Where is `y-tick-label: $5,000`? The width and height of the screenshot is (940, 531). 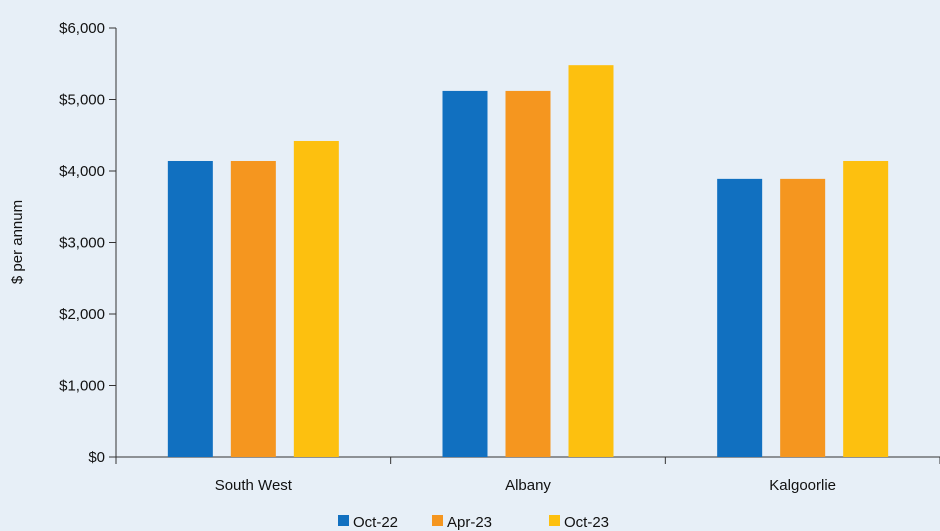 y-tick-label: $5,000 is located at coordinates (82, 100).